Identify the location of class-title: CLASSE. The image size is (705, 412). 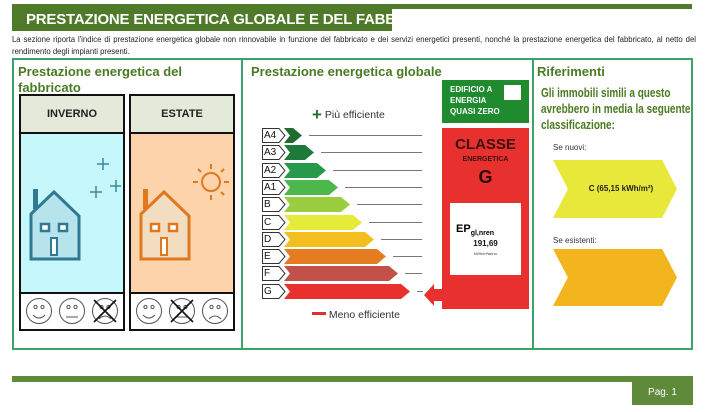
(485, 144).